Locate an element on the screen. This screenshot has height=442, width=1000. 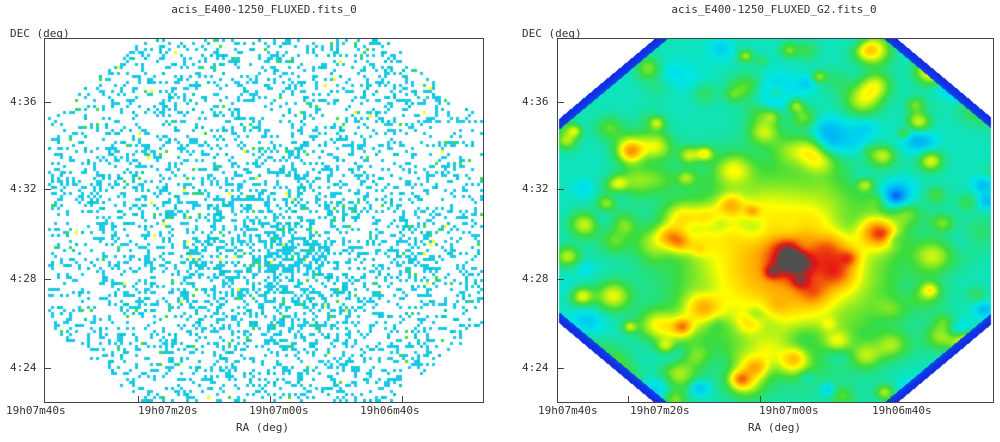
chart-title: acis_E400-1250_FLUXED.fits_0 is located at coordinates (264, 9).